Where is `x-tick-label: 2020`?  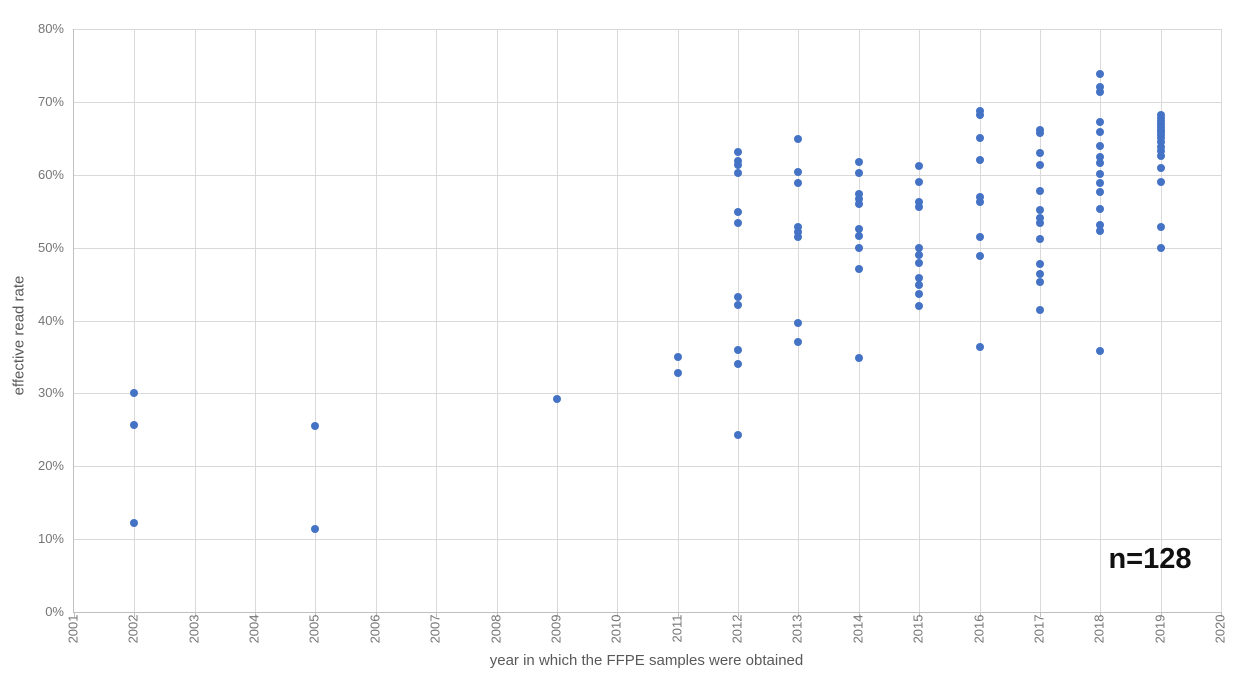
x-tick-label: 2020 is located at coordinates (1220, 629).